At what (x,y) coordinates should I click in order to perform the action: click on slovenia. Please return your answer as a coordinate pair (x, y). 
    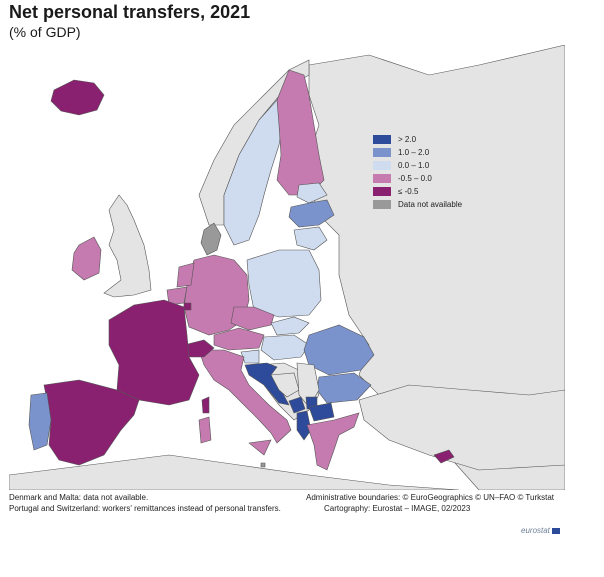
    Looking at the image, I should click on (250, 356).